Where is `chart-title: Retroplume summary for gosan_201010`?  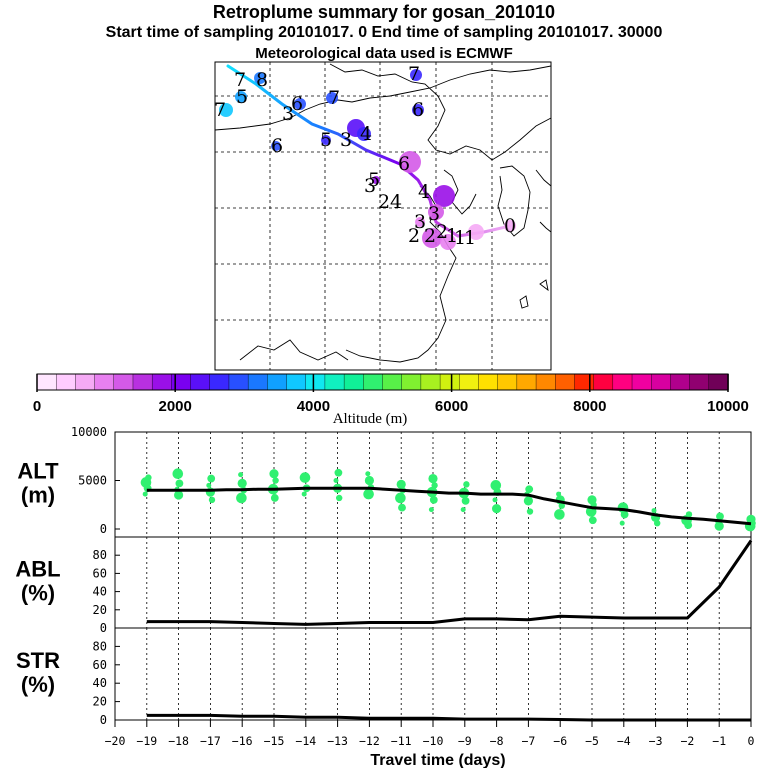
chart-title: Retroplume summary for gosan_201010 is located at coordinates (384, 12).